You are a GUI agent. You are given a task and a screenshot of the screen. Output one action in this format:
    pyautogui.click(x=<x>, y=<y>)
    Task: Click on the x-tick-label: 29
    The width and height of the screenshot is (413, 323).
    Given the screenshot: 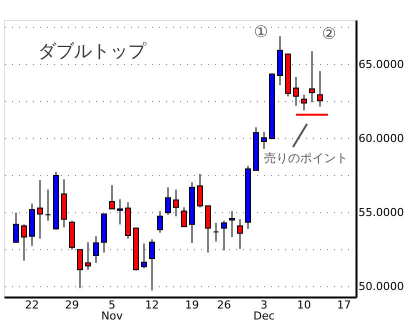 What is the action you would take?
    pyautogui.click(x=72, y=305)
    